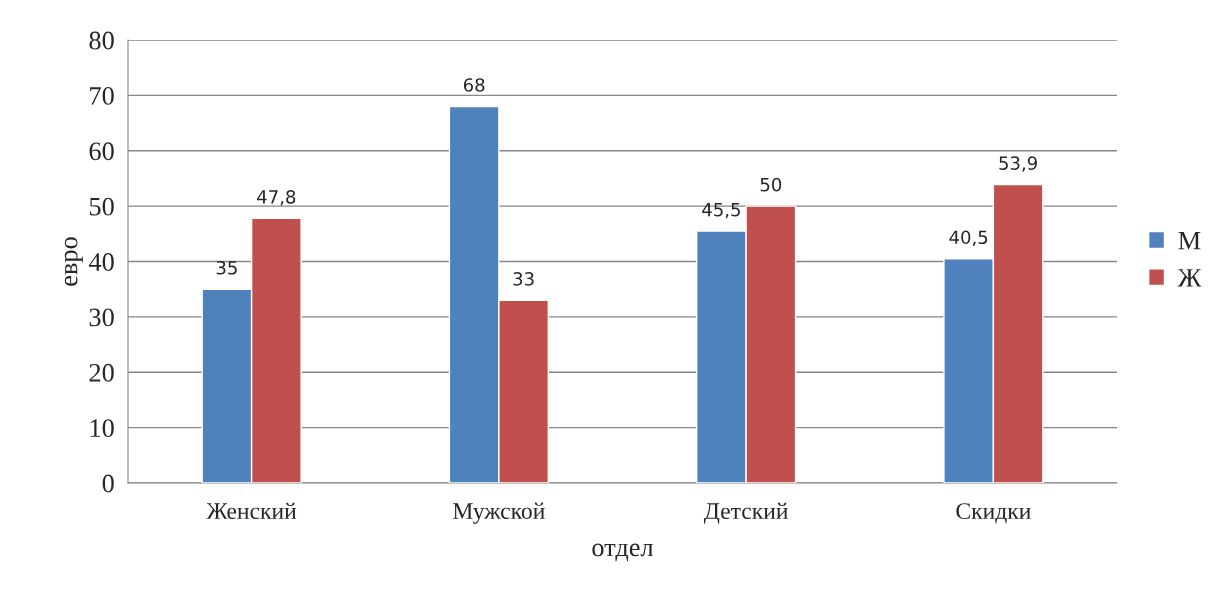  I want to click on data-label: 35, so click(226, 267).